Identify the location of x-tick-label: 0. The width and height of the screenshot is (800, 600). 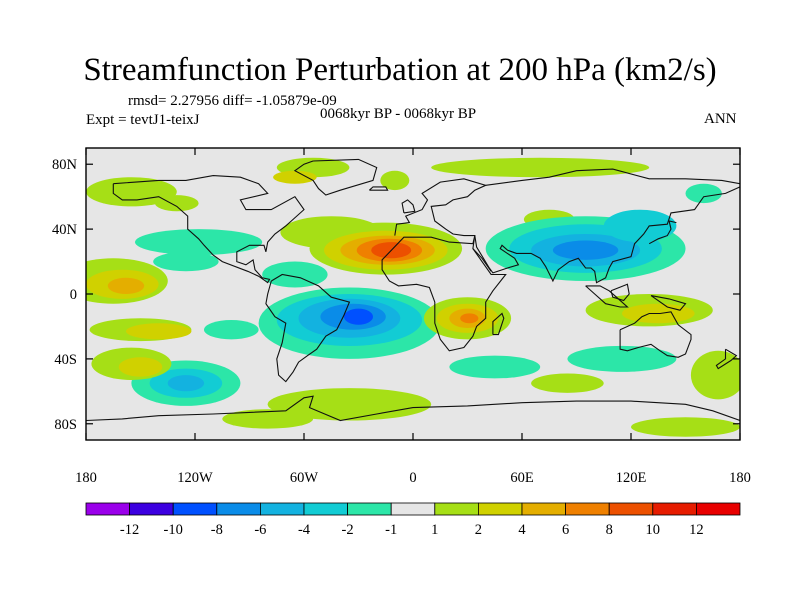
(412, 478).